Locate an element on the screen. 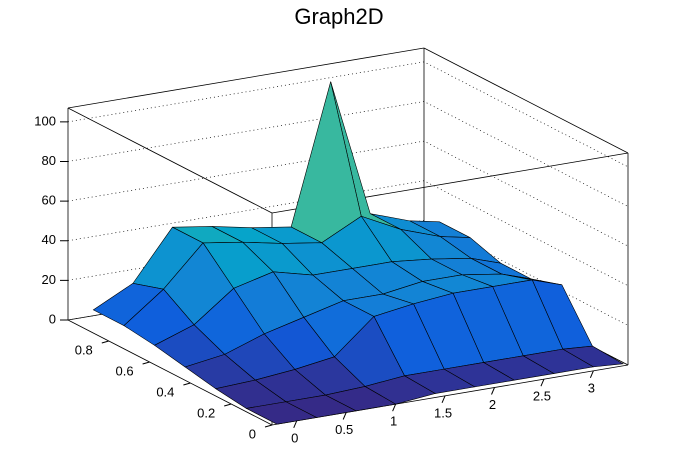 This screenshot has width=696, height=472. x-tick-label: 0.5 is located at coordinates (344, 429).